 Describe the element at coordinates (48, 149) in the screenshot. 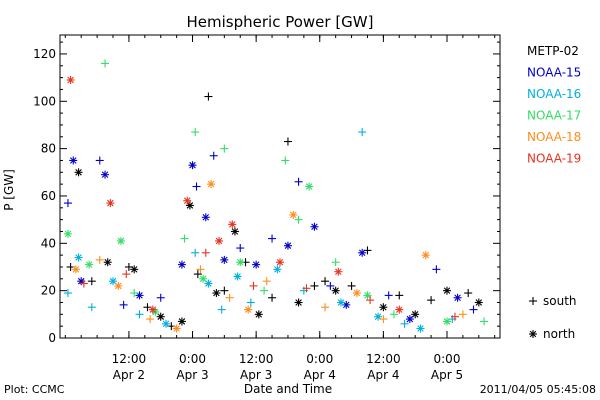

I see `y-tick-label: 80` at that location.